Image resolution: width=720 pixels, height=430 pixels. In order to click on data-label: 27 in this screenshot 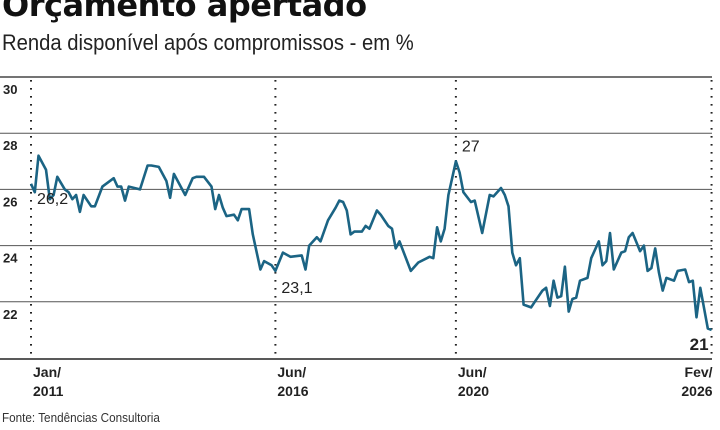, I will do `click(471, 146)`.